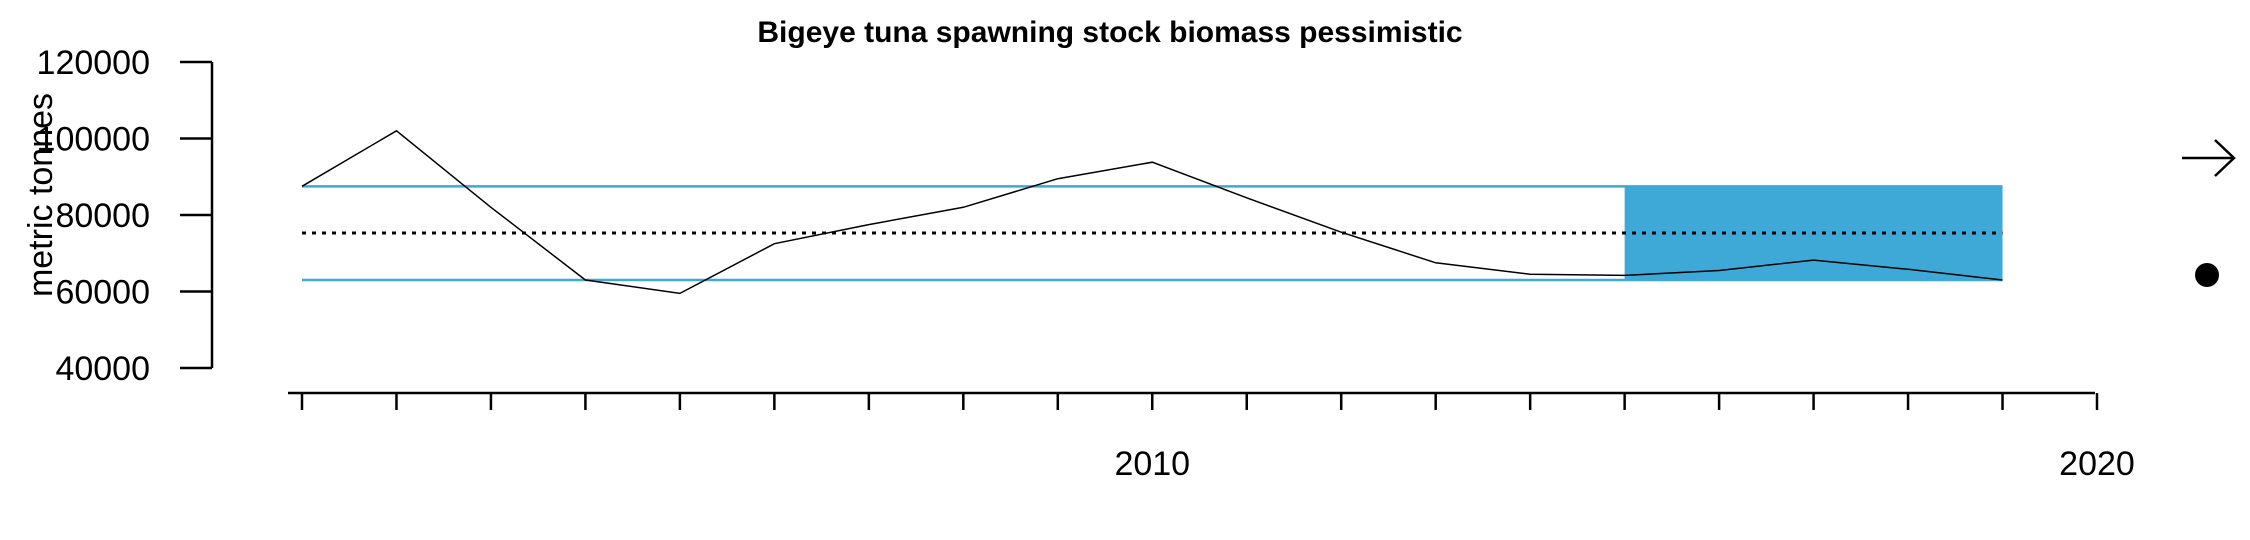 The height and width of the screenshot is (540, 2250). I want to click on y-tick-label: 120000, so click(93, 63).